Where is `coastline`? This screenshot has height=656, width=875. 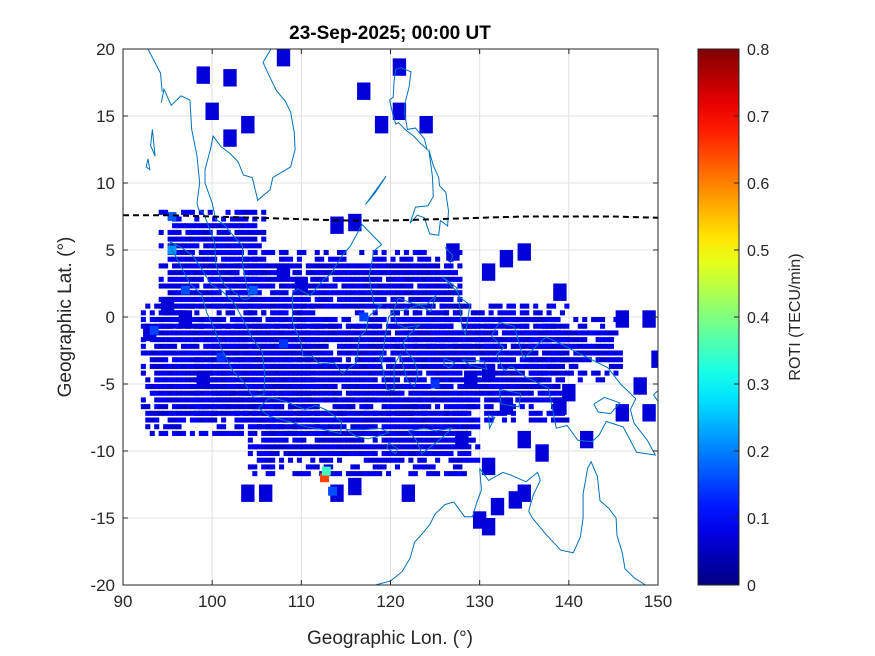 coastline is located at coordinates (492, 422).